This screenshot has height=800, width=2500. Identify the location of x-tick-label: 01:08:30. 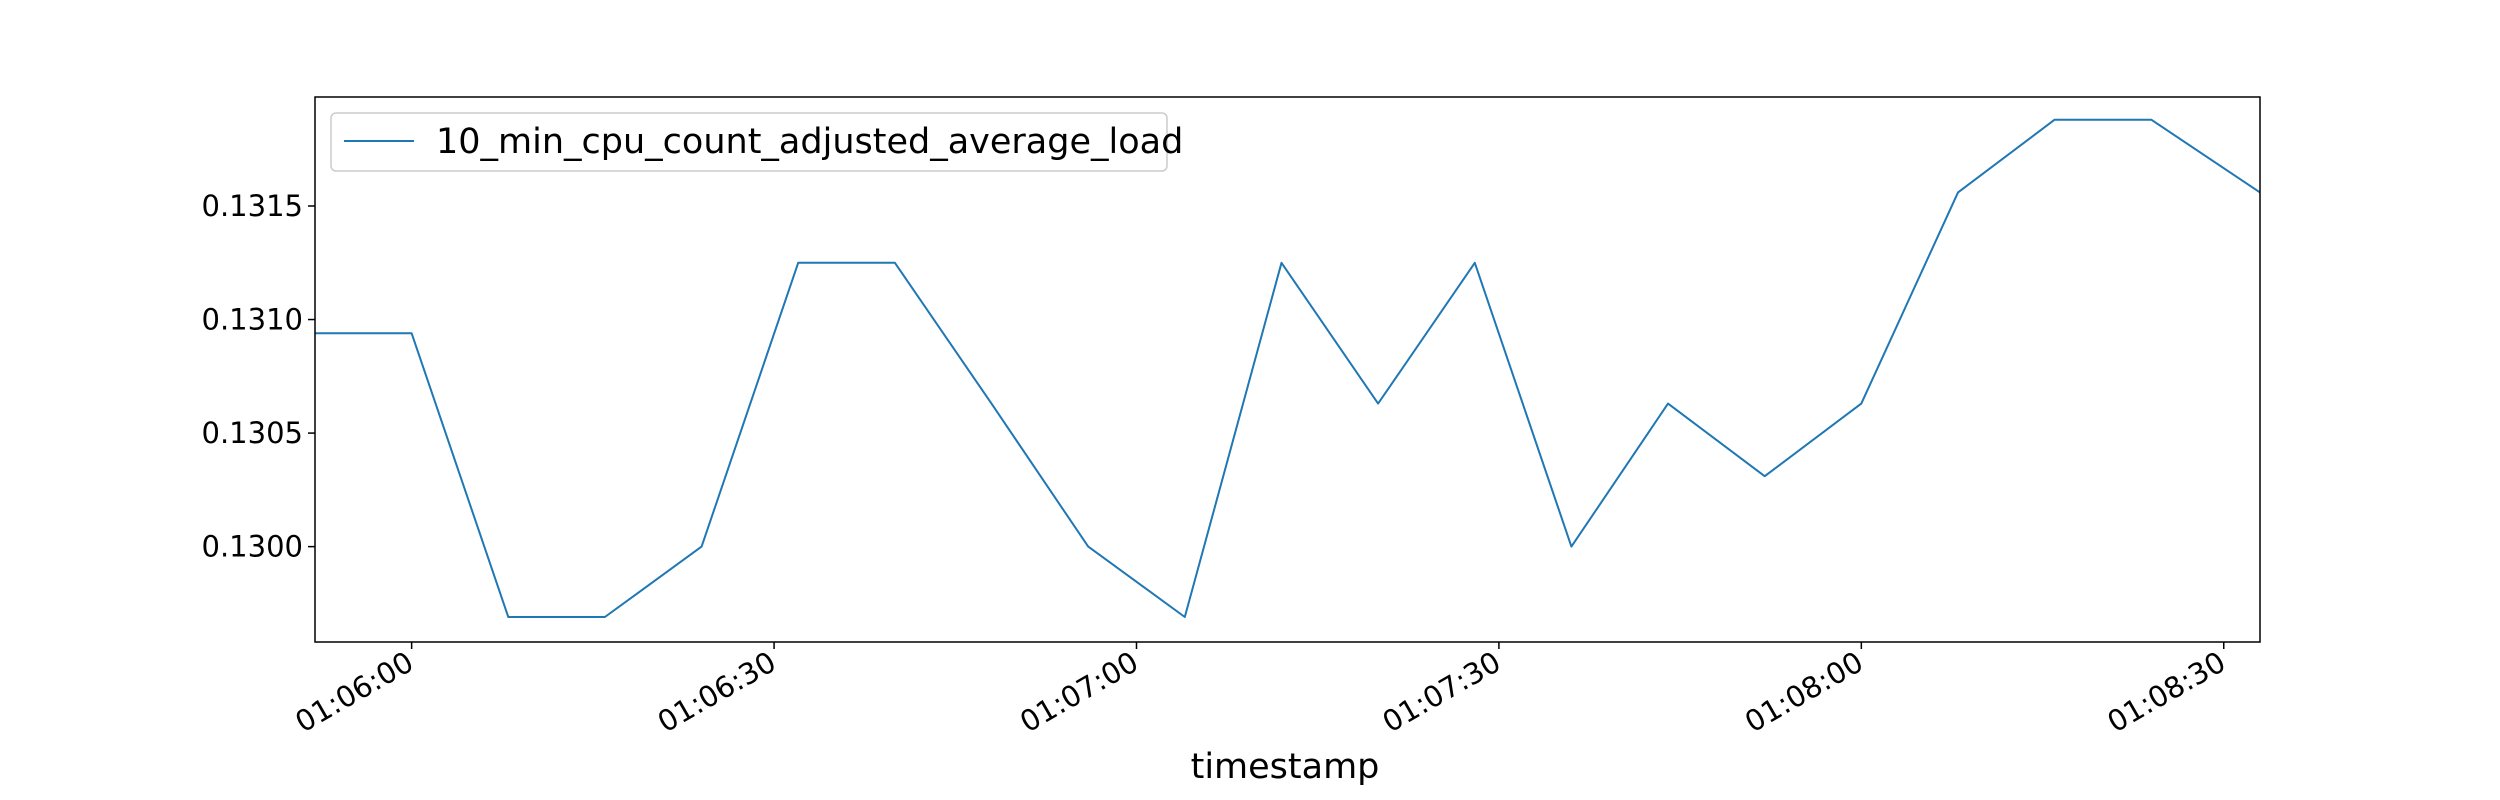
(2166, 692).